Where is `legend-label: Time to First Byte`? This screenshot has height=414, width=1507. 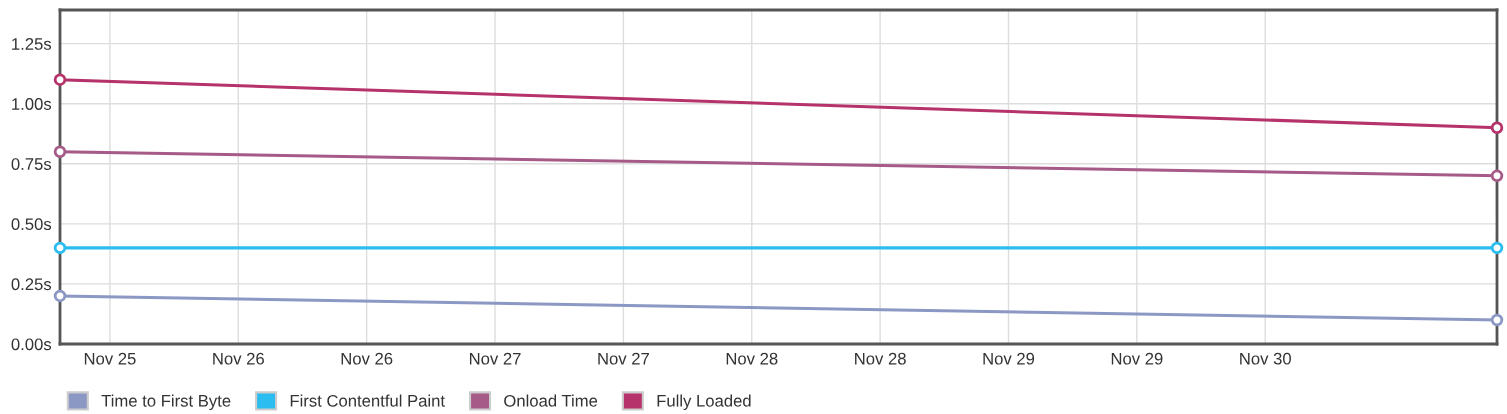 legend-label: Time to First Byte is located at coordinates (166, 402).